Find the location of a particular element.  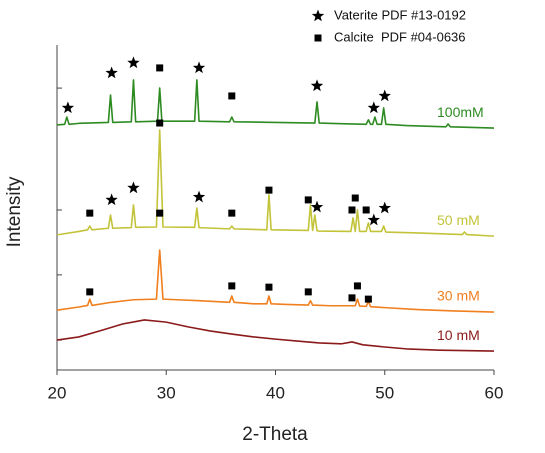

x-tick-label: 20 is located at coordinates (57, 392).